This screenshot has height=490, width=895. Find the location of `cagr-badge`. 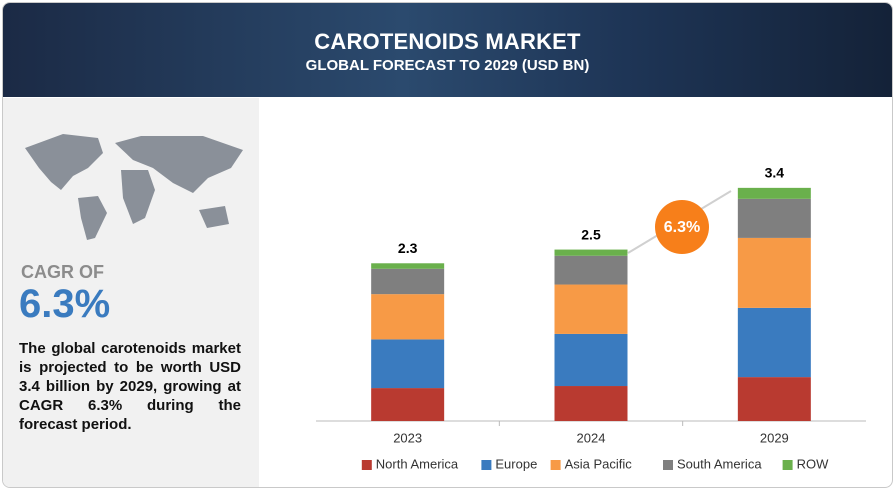

cagr-badge is located at coordinates (682, 227).